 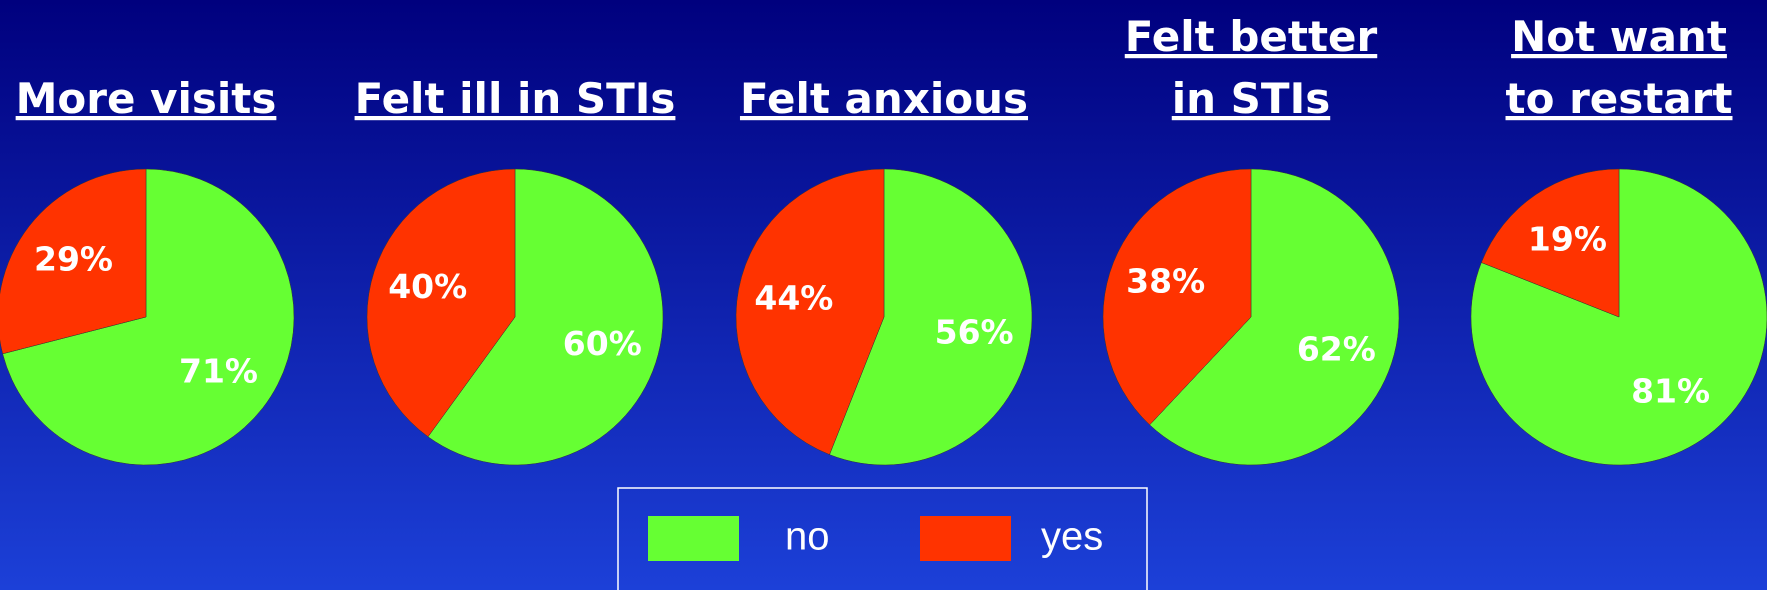 What do you see at coordinates (1670, 390) in the screenshot?
I see `slice-label: 81%` at bounding box center [1670, 390].